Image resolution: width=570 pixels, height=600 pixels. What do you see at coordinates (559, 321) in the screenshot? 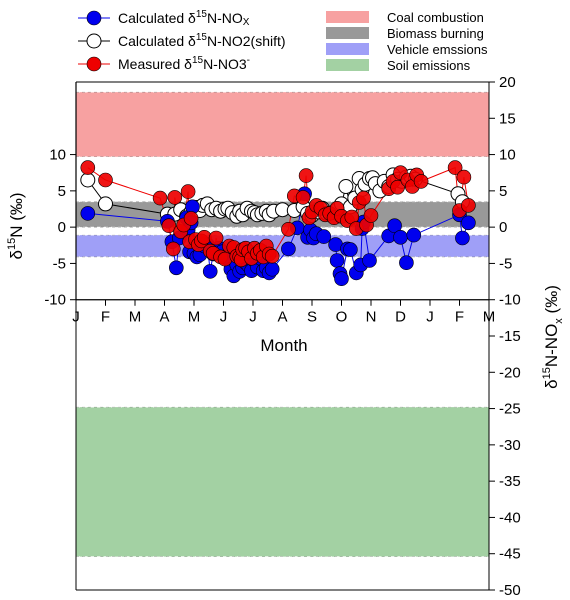
I see `right-axis-title-subscript: x` at bounding box center [559, 321].